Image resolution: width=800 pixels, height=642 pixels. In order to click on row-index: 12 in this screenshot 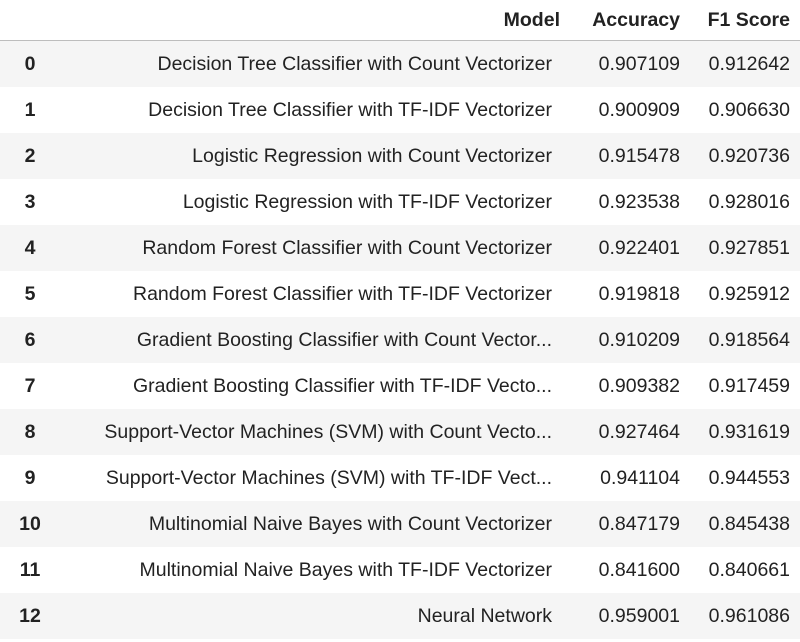, I will do `click(30, 615)`.